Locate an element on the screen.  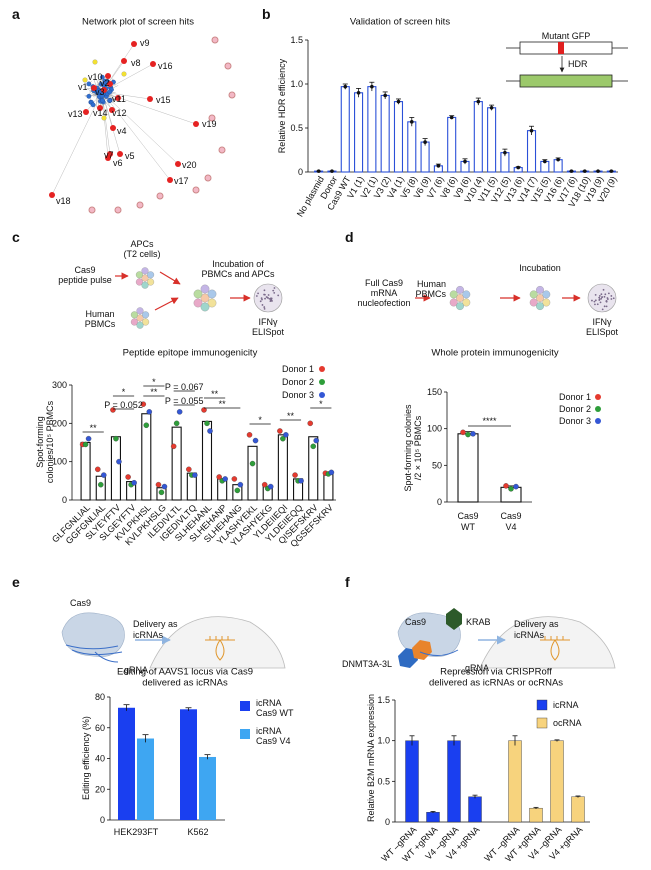
x-tick-label: Cas9 is located at coordinates (510, 516).